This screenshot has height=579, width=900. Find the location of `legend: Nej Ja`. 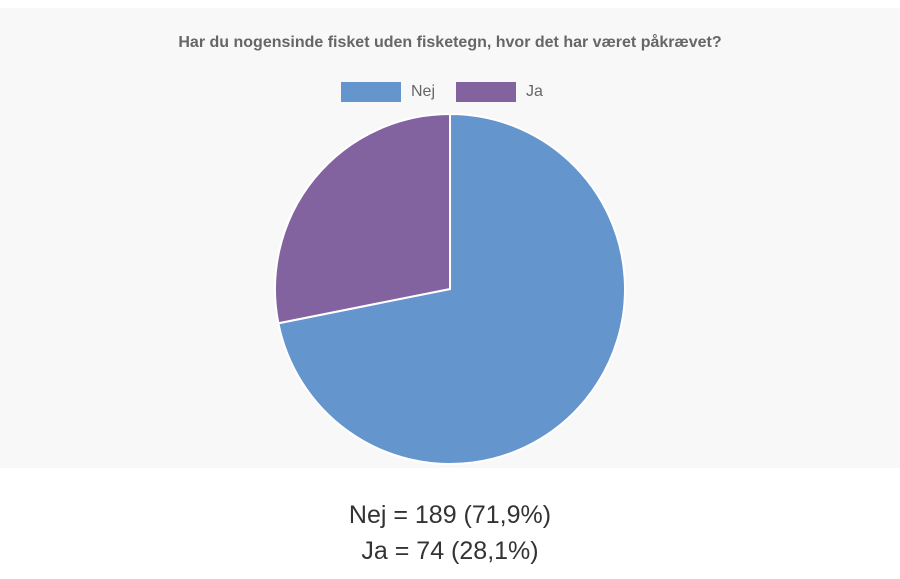

legend: Nej Ja is located at coordinates (450, 92).